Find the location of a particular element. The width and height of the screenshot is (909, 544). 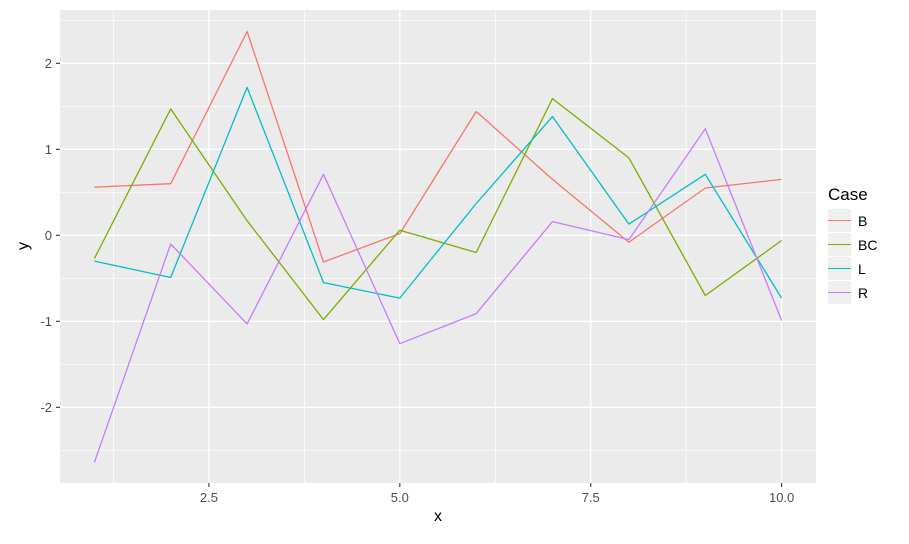

y-tick-label: 1 is located at coordinates (48, 149).